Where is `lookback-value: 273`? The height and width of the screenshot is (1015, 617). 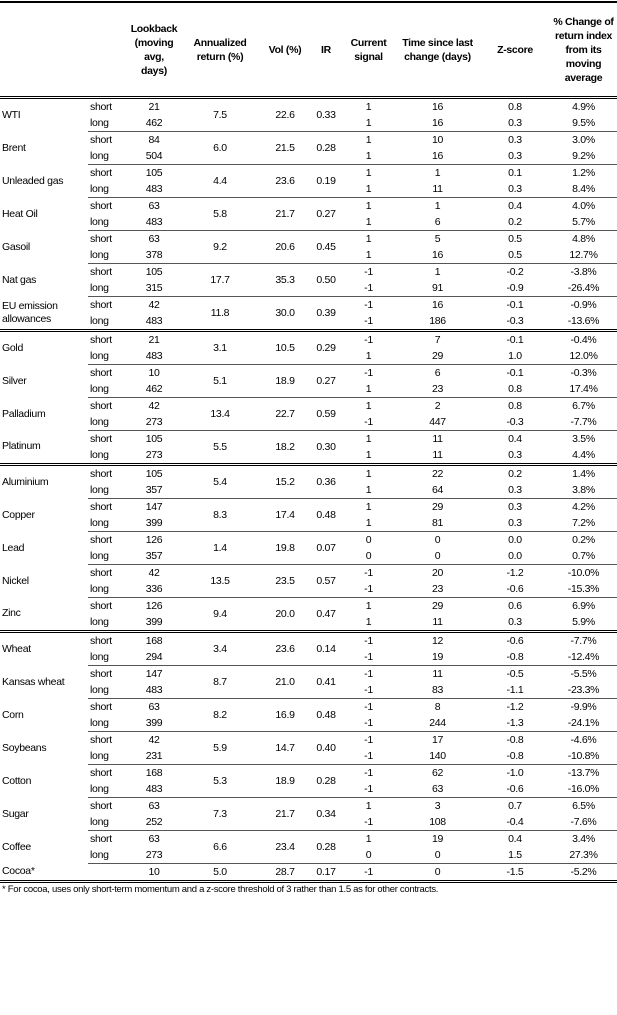
lookback-value: 273 is located at coordinates (154, 855).